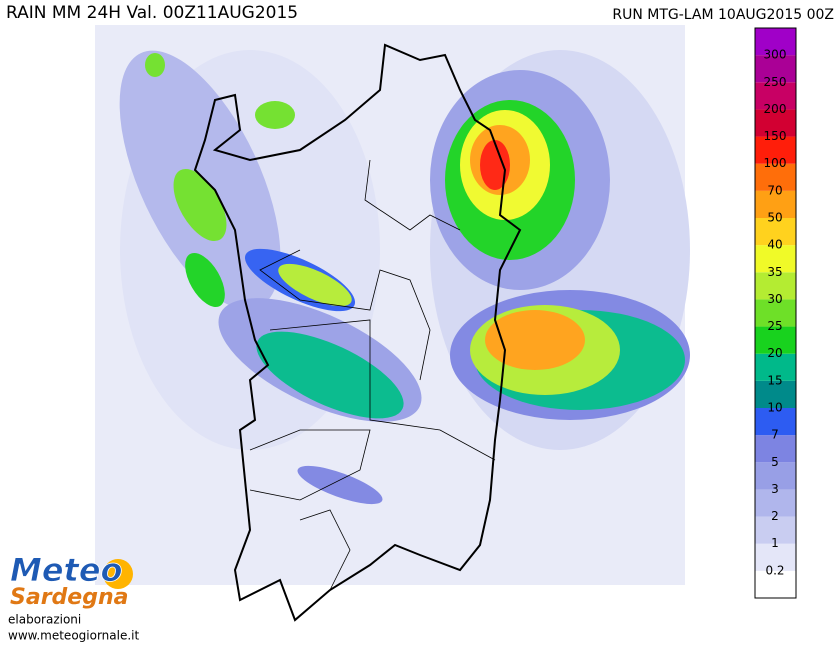 This screenshot has width=840, height=652. I want to click on legend-label: 150, so click(775, 136).